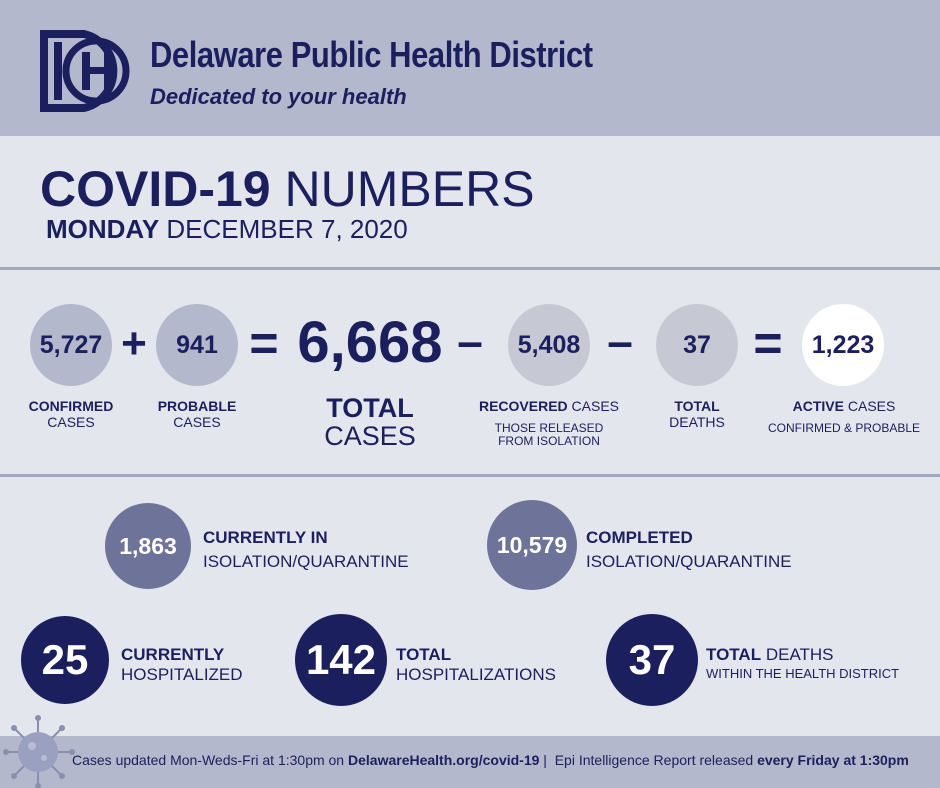  Describe the element at coordinates (476, 674) in the screenshot. I see `hospitalizations-total-label-2: HOSPITALIZATIONS` at that location.